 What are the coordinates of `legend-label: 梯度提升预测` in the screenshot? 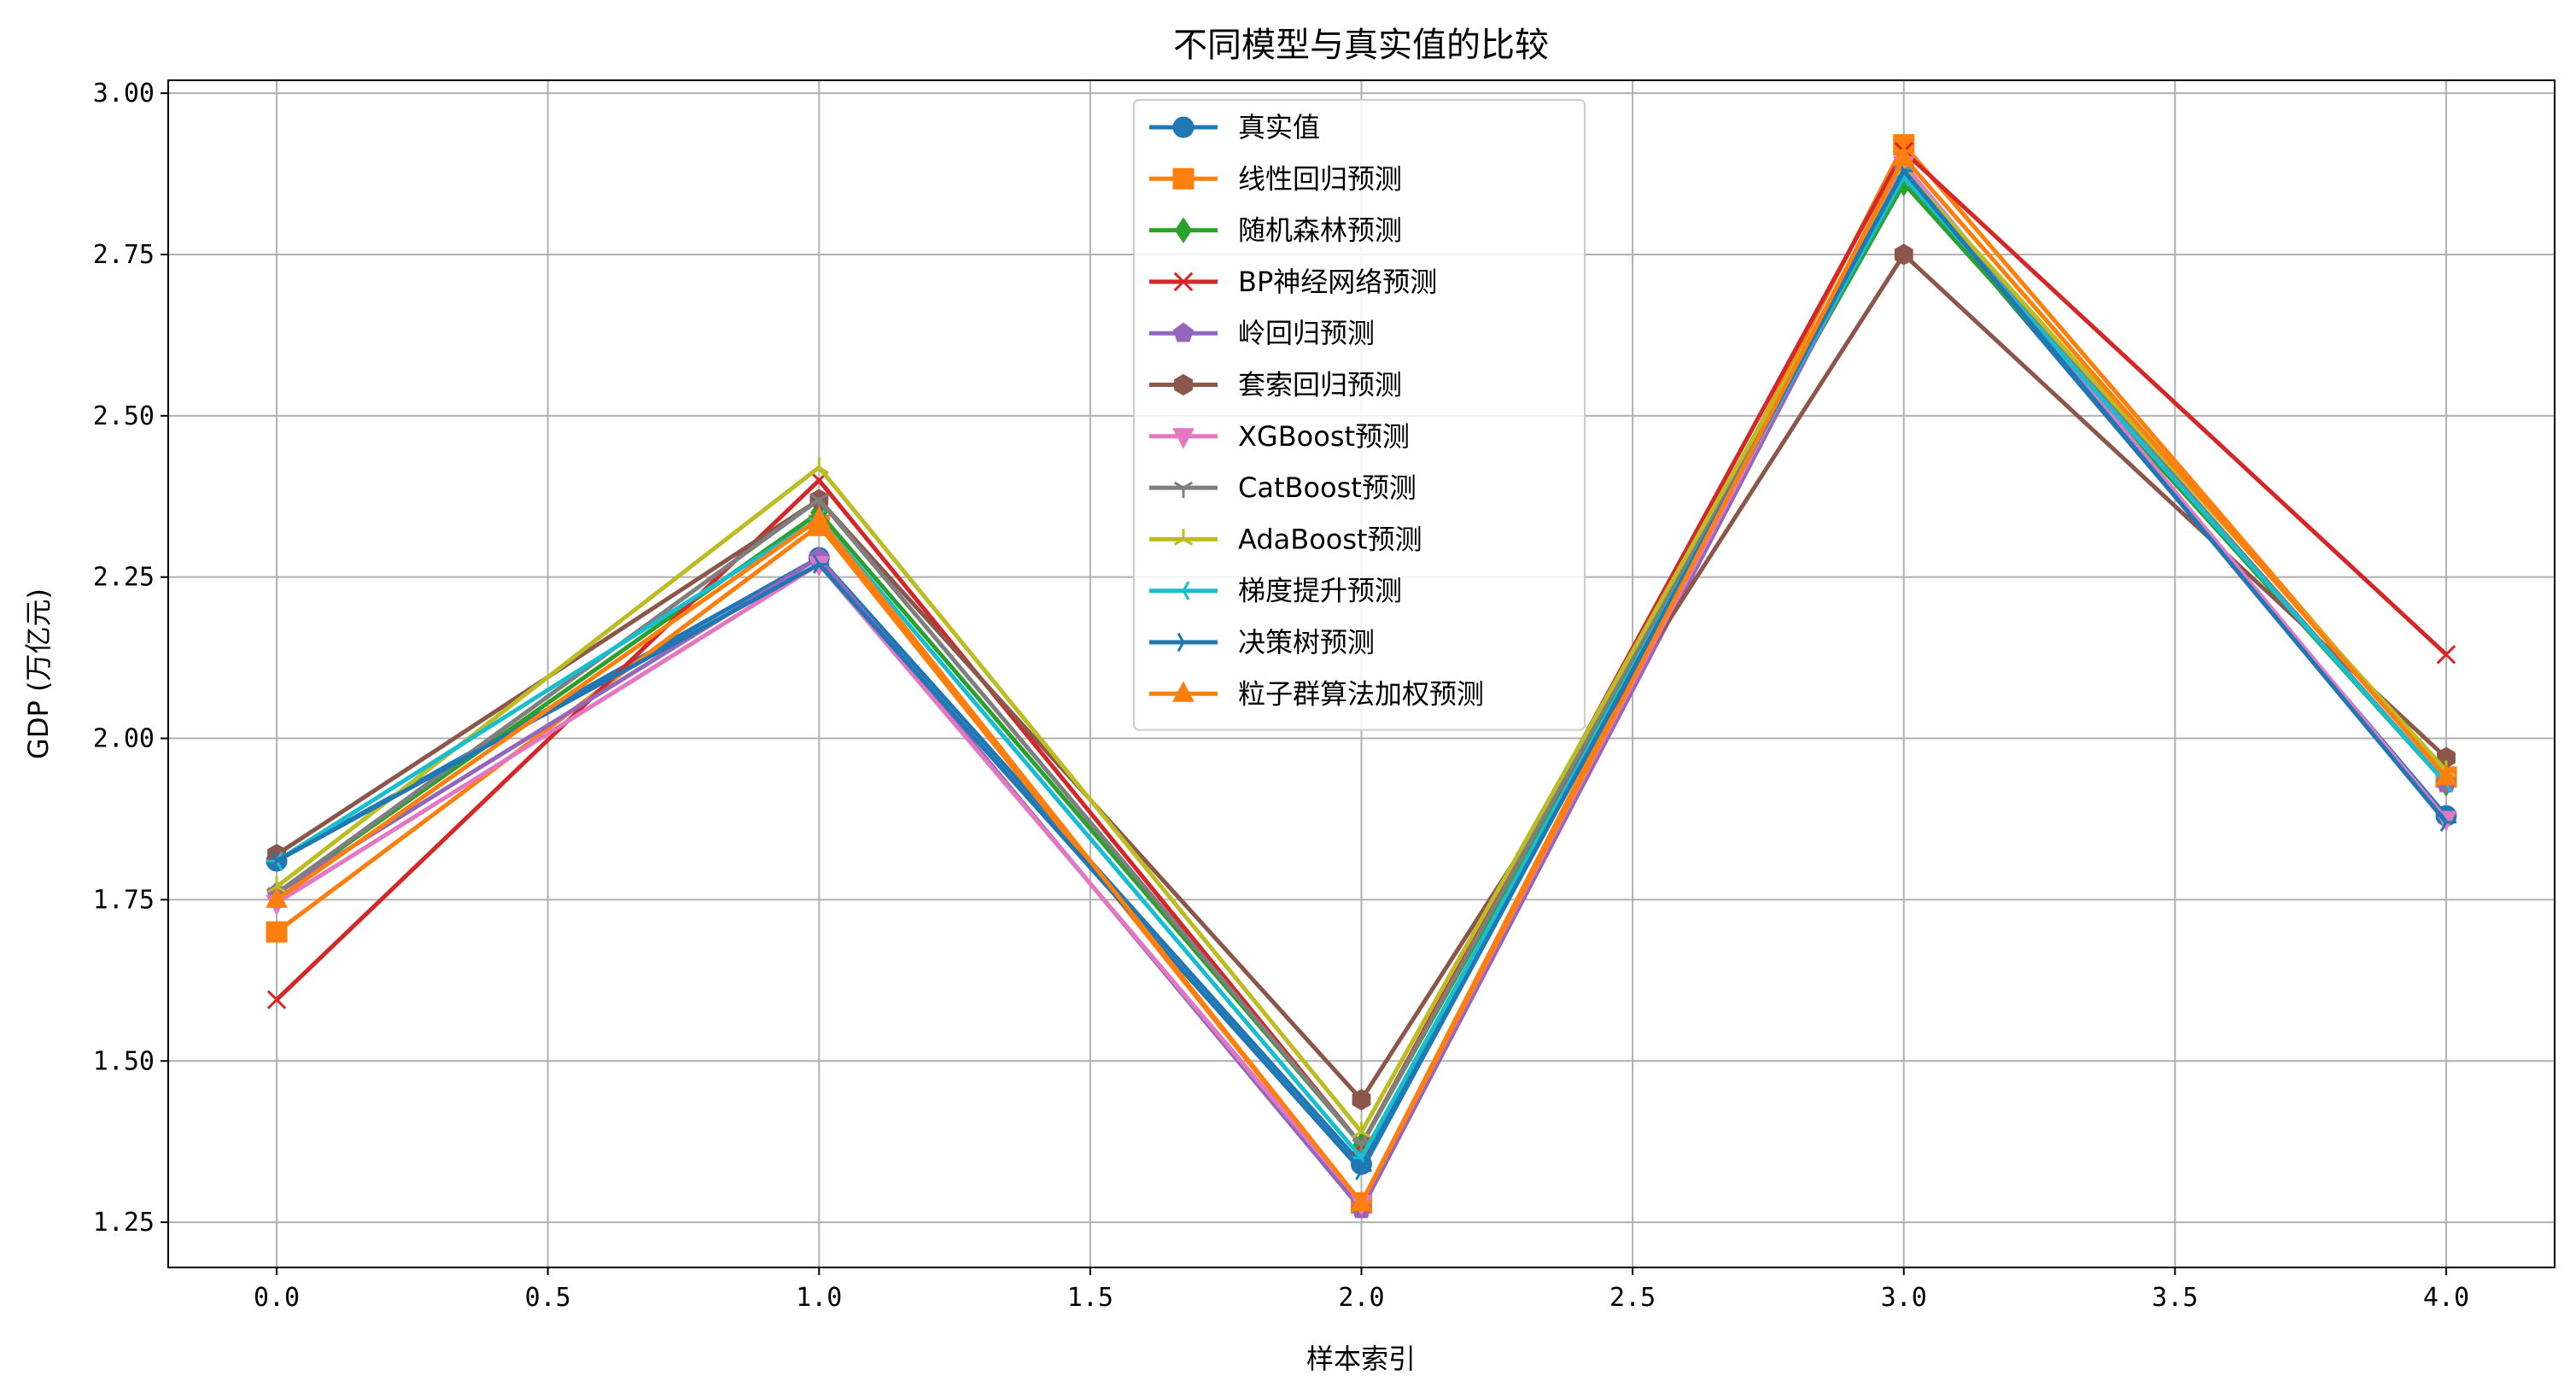 It's located at (1320, 591).